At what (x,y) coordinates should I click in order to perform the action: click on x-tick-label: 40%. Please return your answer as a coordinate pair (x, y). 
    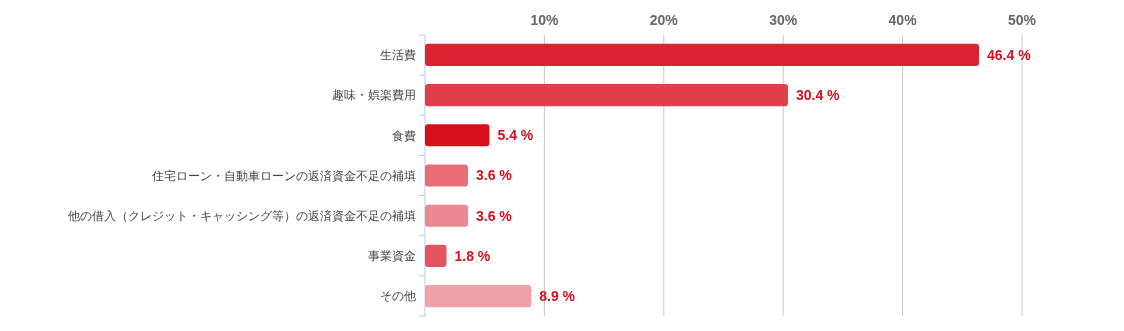
    Looking at the image, I should click on (903, 20).